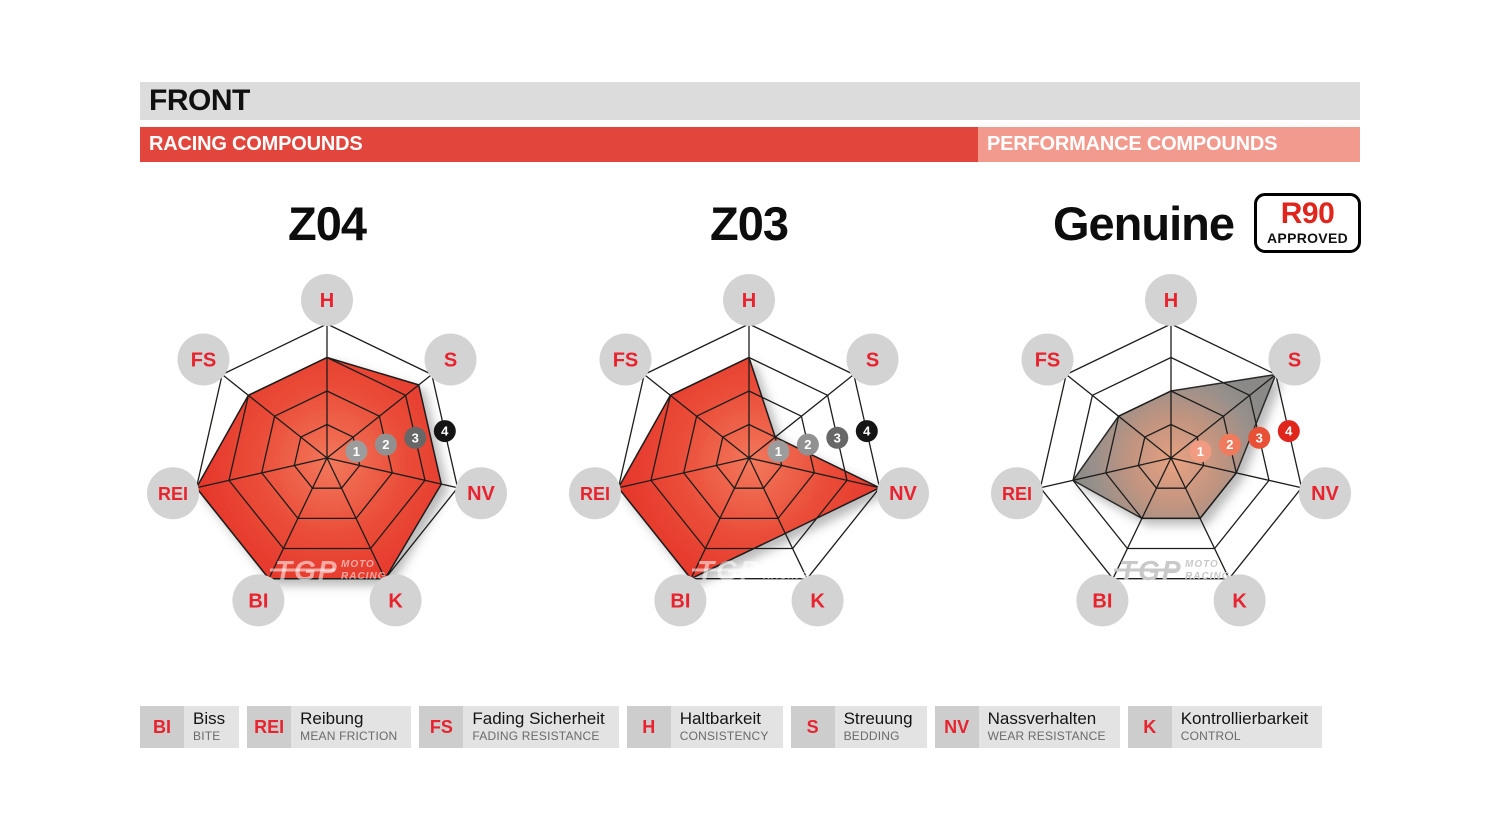 This screenshot has height=820, width=1500. What do you see at coordinates (199, 100) in the screenshot?
I see `front-title: FRONT` at bounding box center [199, 100].